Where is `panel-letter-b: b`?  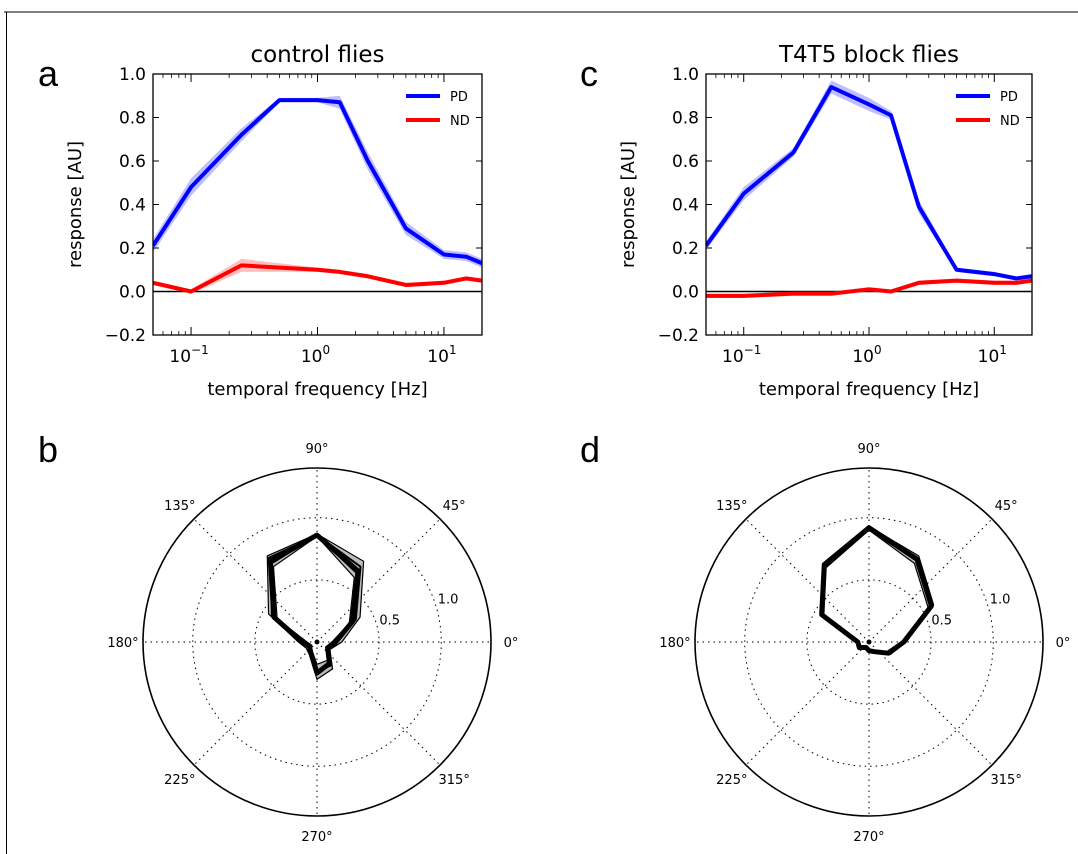
panel-letter-b: b is located at coordinates (48, 449).